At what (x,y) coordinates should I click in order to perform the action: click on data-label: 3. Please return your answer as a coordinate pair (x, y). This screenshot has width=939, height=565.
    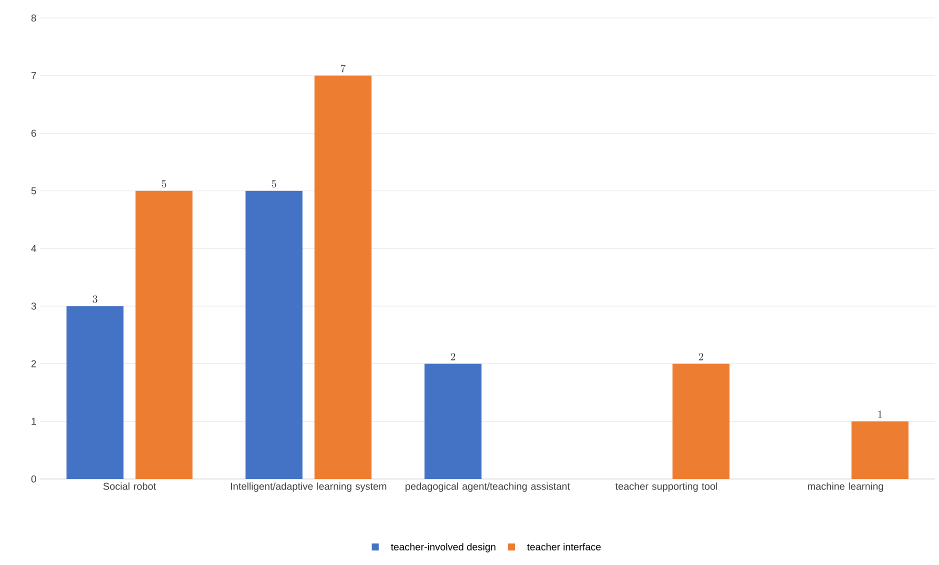
    Looking at the image, I should click on (95, 299).